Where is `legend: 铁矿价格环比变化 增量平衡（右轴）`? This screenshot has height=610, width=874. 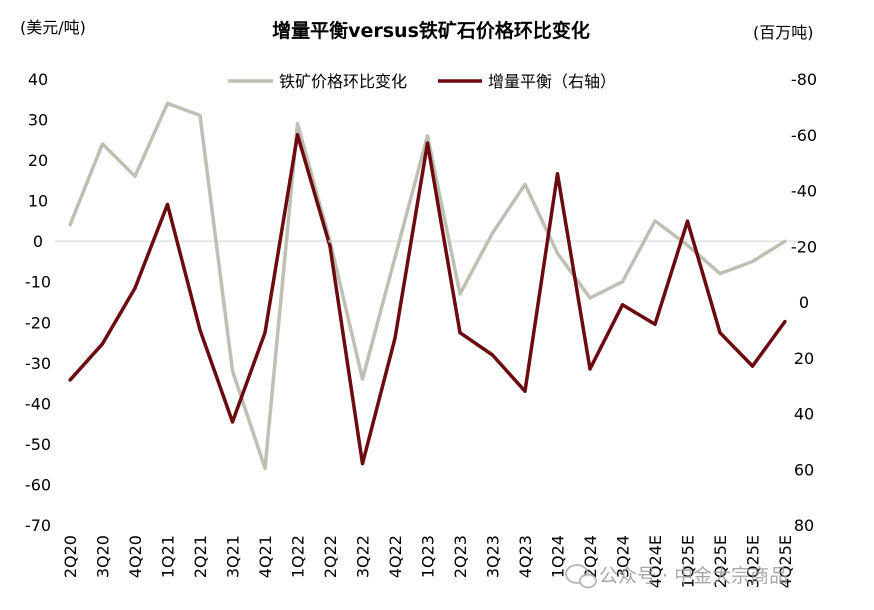
legend: 铁矿价格环比变化 增量平衡（右轴） is located at coordinates (422, 81).